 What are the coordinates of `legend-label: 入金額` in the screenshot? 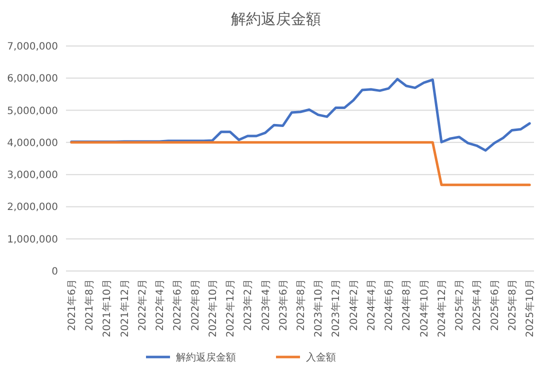 It's located at (321, 358).